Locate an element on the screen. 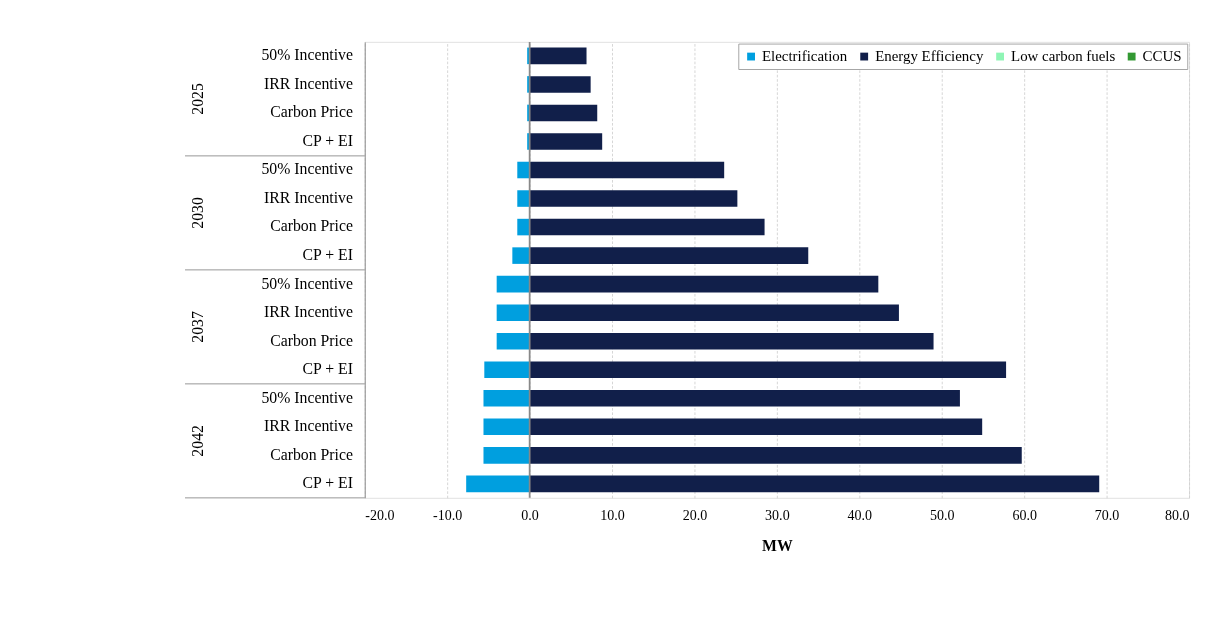 This screenshot has height=629, width=1211. x-tick-label: 70.0 is located at coordinates (1107, 515).